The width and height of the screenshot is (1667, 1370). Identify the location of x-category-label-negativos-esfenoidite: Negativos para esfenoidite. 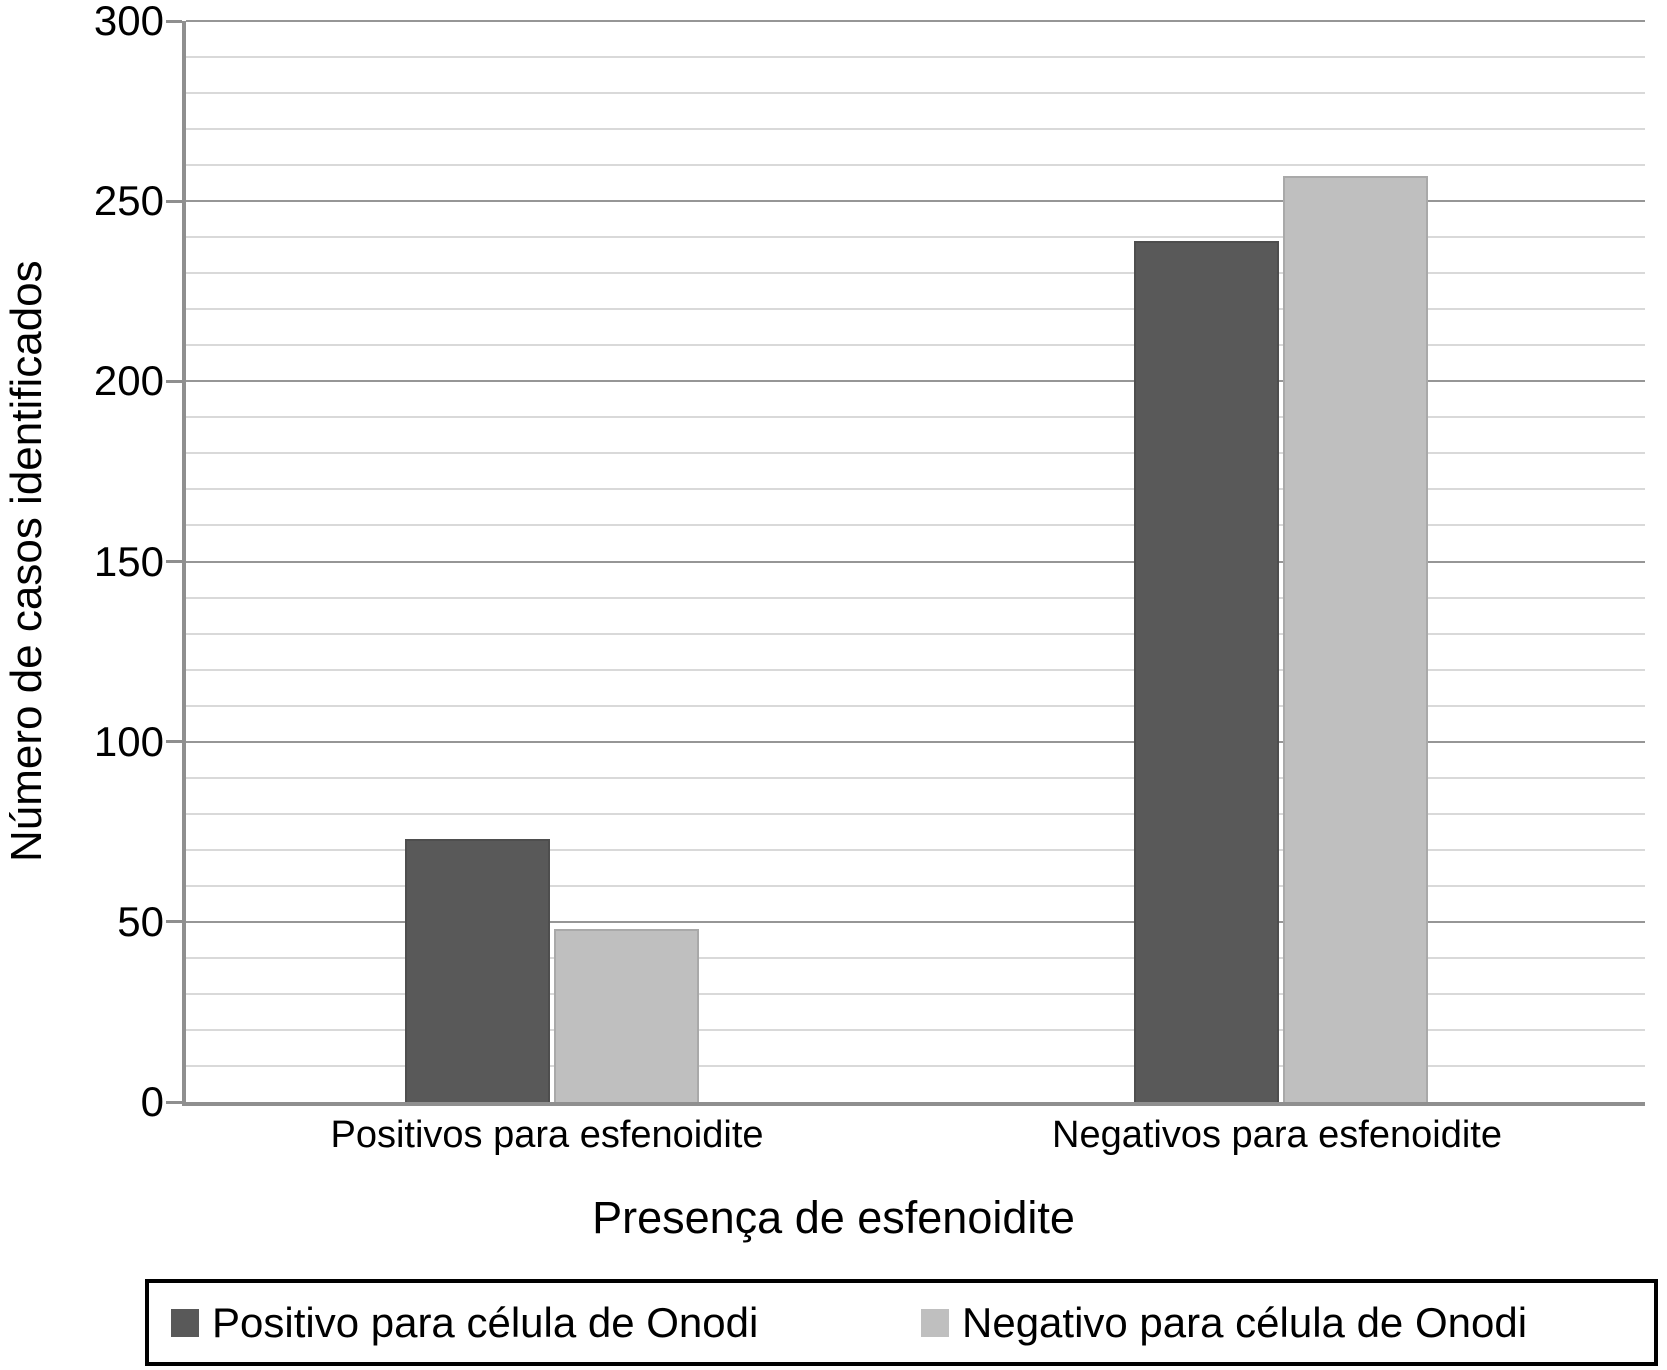
(1277, 1135).